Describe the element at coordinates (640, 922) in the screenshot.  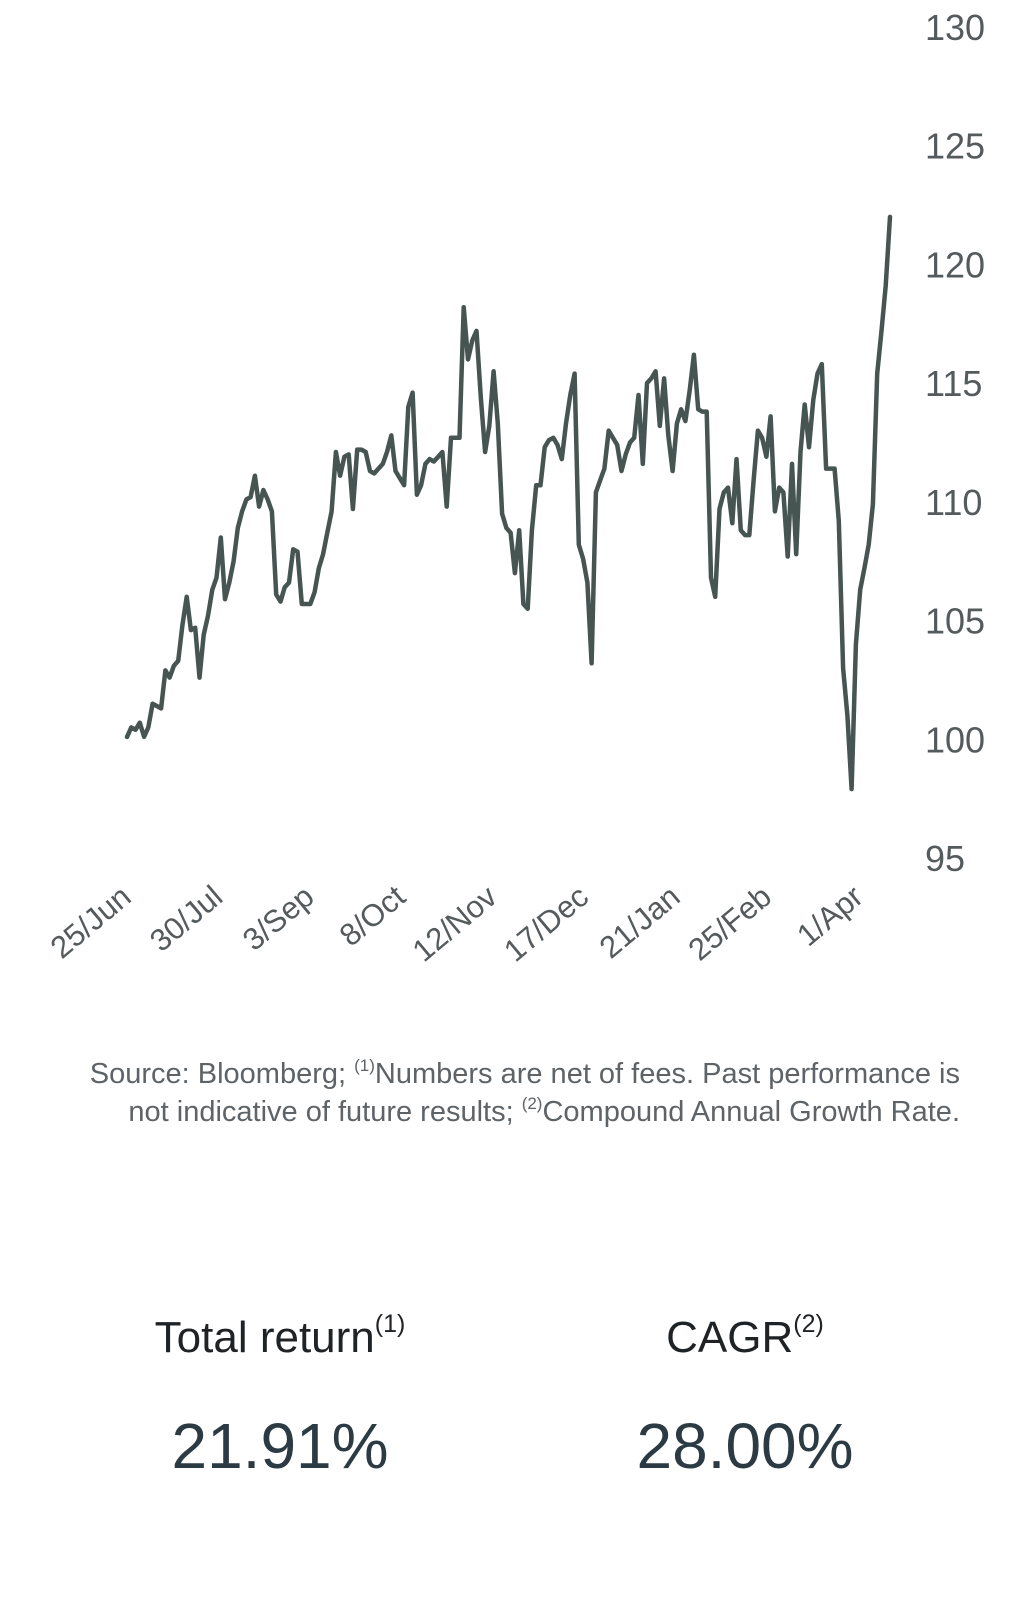
I see `x-tick-label: 21/Jan` at that location.